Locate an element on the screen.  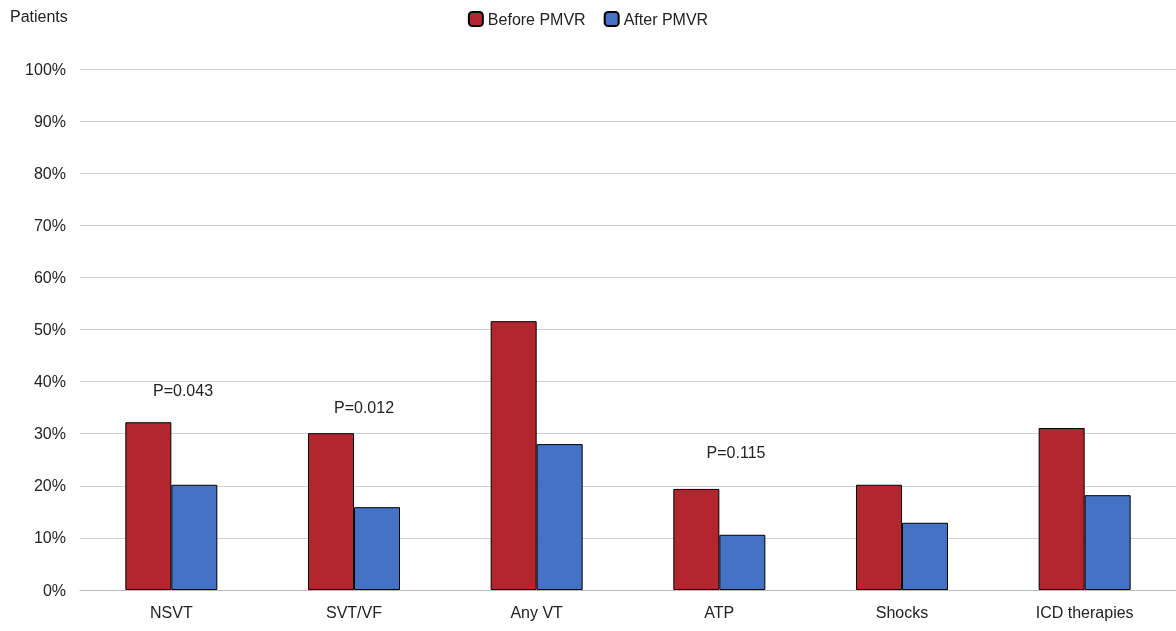
y-tick-label: 60% is located at coordinates (49, 277).